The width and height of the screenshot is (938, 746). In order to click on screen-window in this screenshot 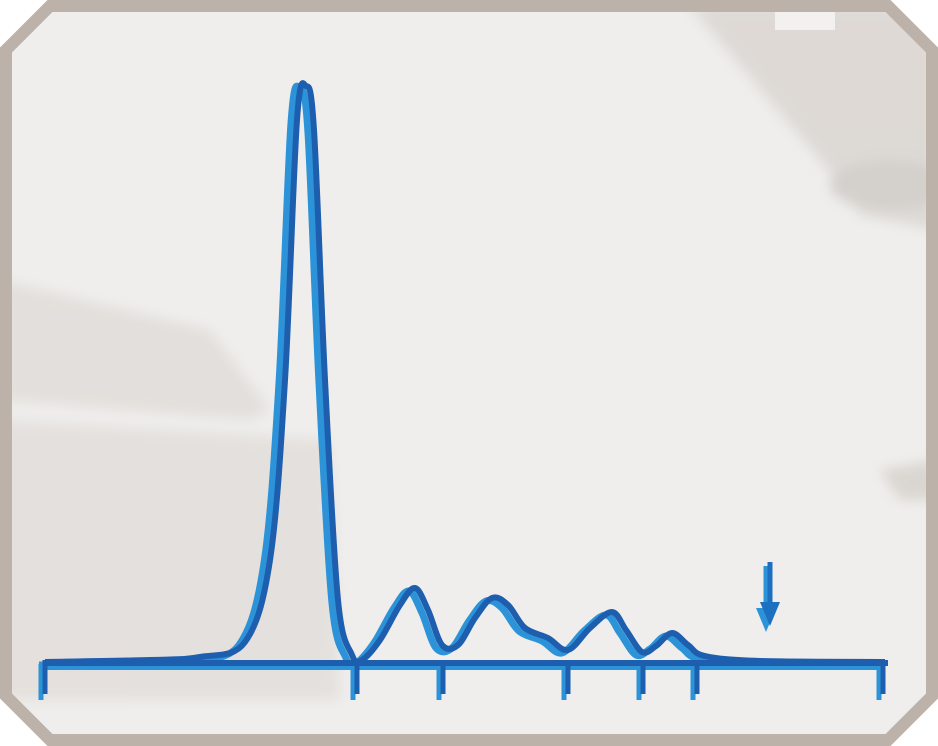, I will do `click(805, 19)`.